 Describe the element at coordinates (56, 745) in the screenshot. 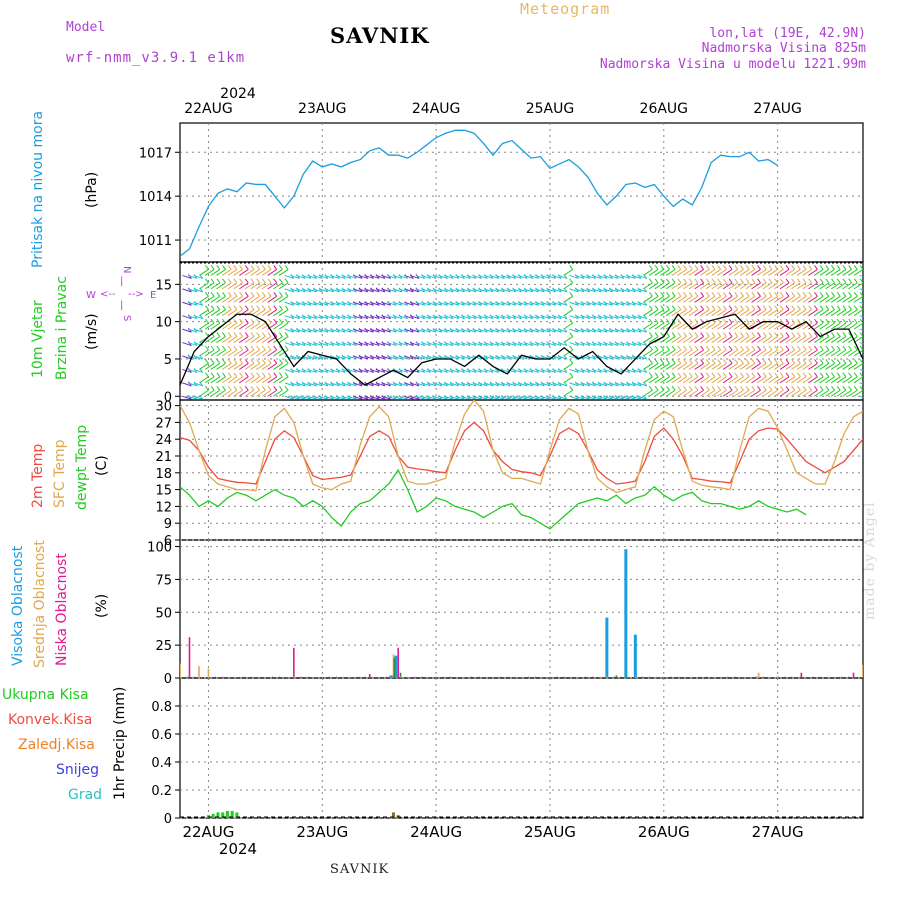

I see `precip-legend-label: Zaledj.Kisa` at that location.